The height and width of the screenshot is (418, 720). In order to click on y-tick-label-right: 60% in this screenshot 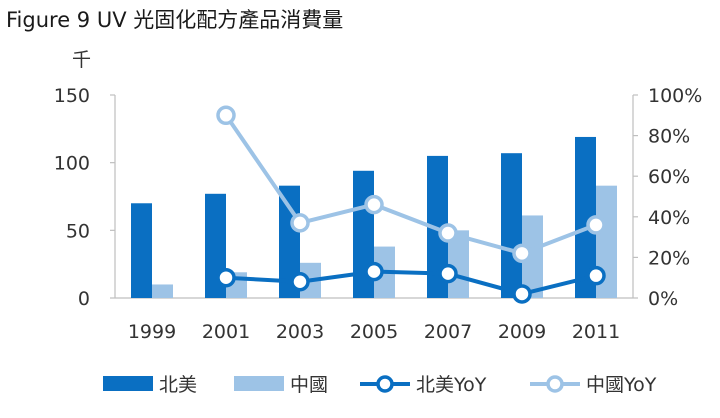, I will do `click(669, 177)`.